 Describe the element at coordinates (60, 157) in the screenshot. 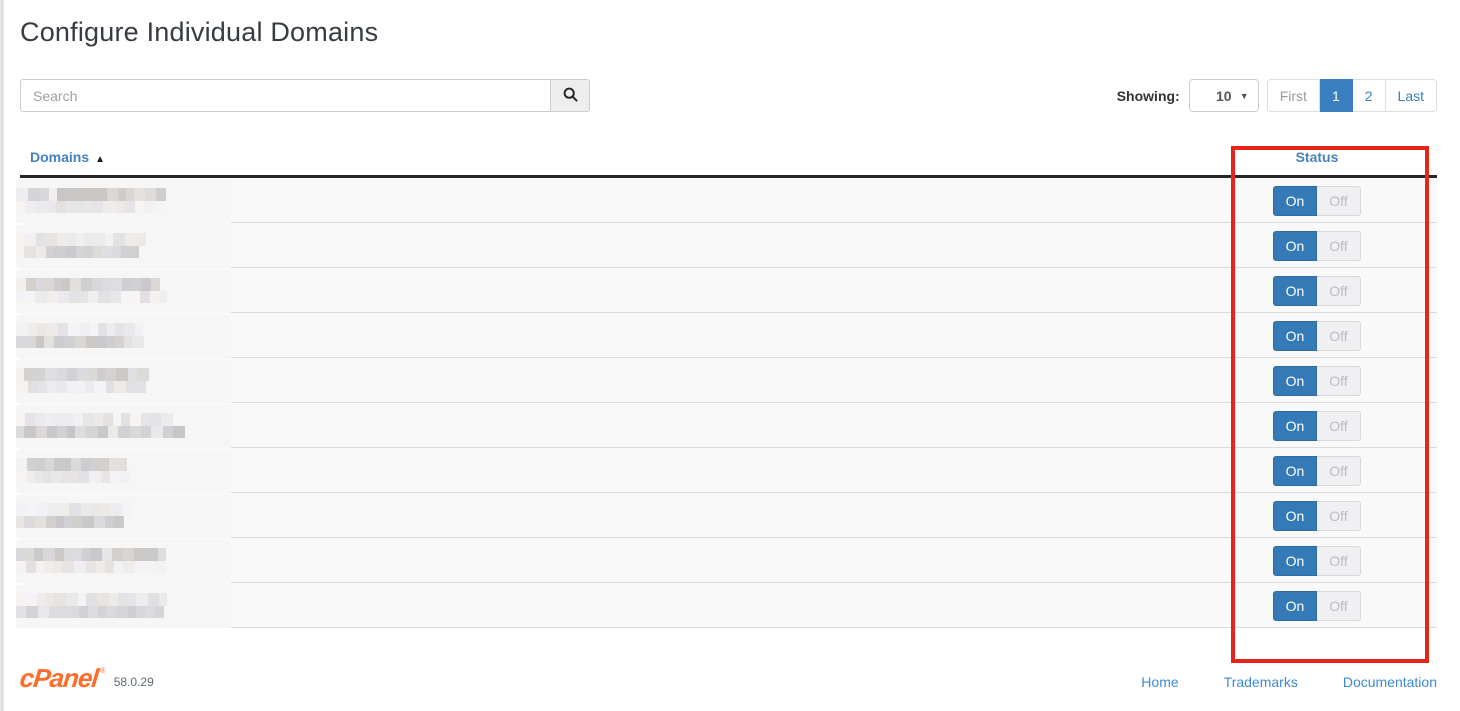

I see `domains-header-label: Domains` at that location.